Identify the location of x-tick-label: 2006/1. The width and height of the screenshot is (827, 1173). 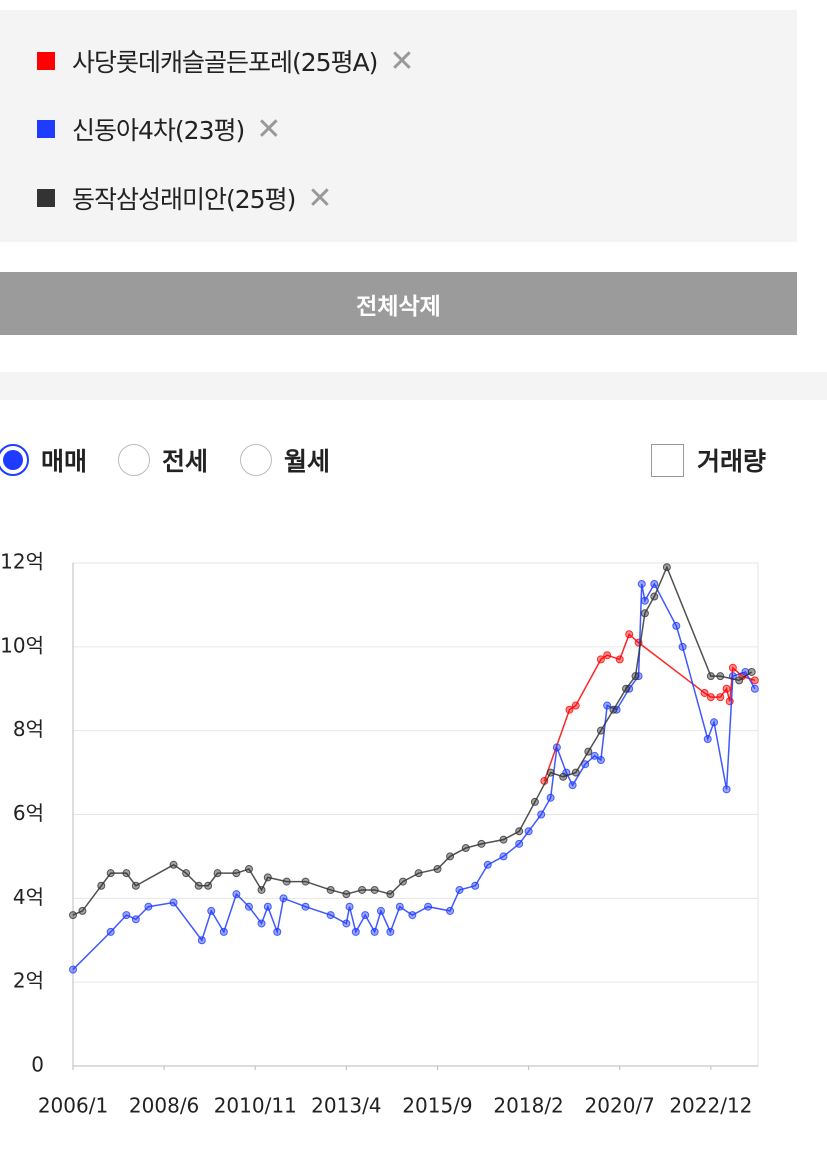
(73, 1106).